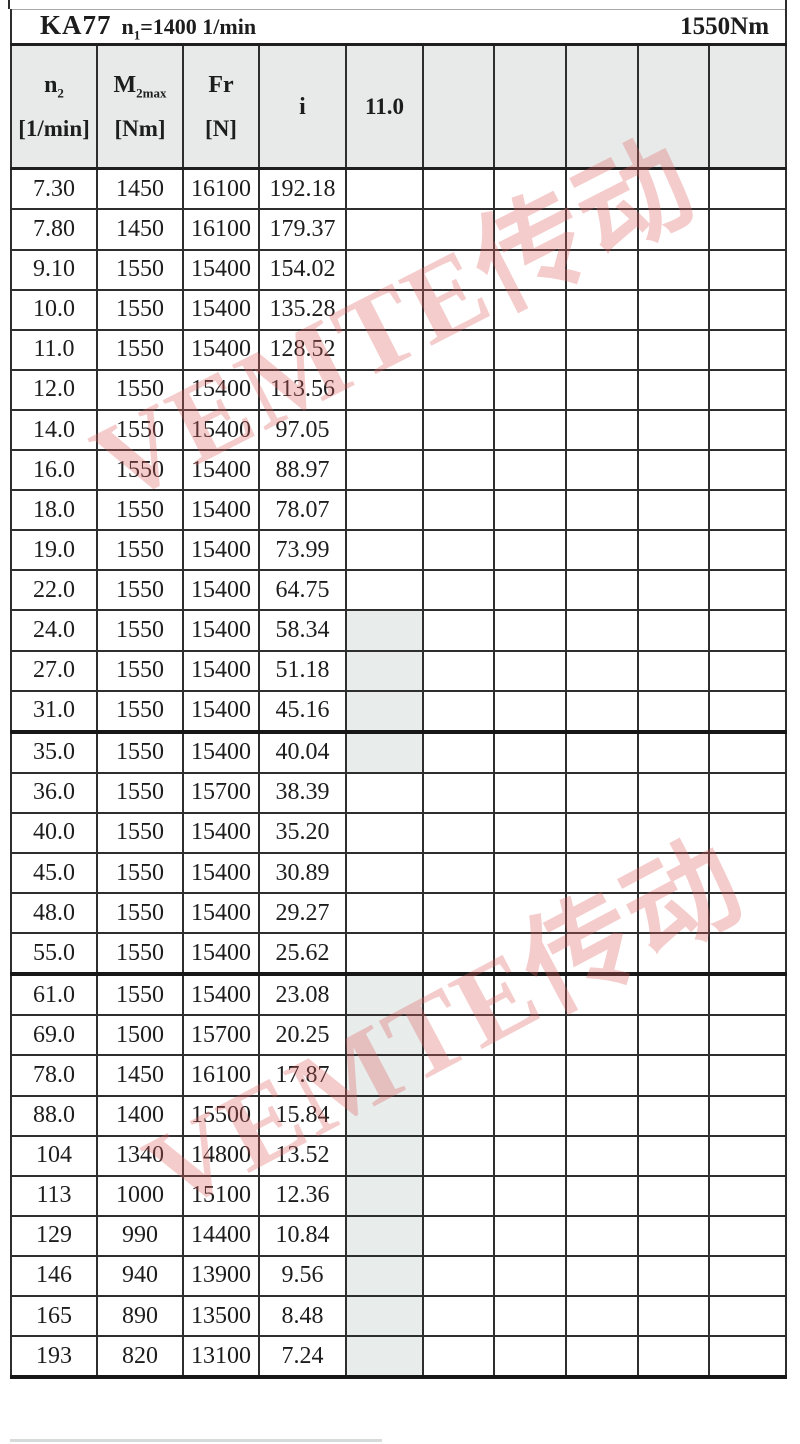  What do you see at coordinates (302, 1075) in the screenshot?
I see `i-cell: 17.87` at bounding box center [302, 1075].